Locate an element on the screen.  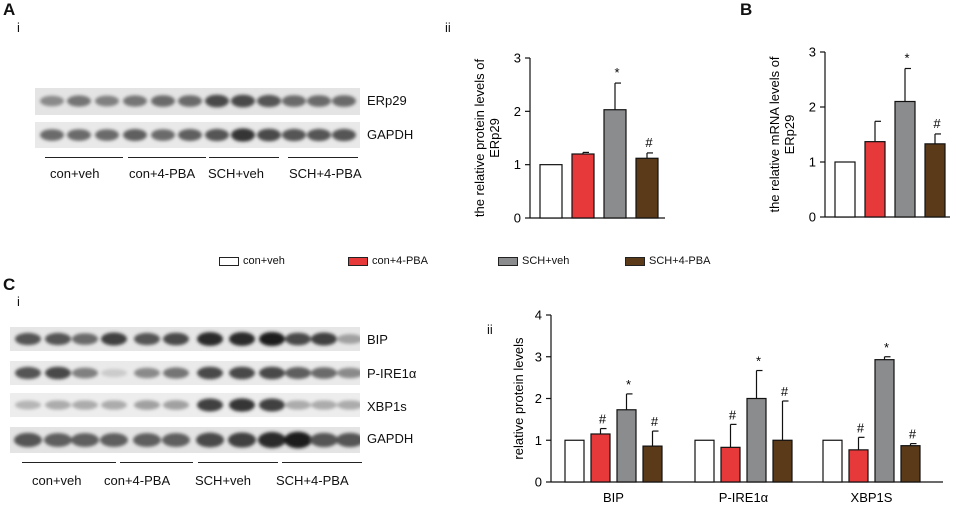
legend-label: con+4-PBA is located at coordinates (400, 261).